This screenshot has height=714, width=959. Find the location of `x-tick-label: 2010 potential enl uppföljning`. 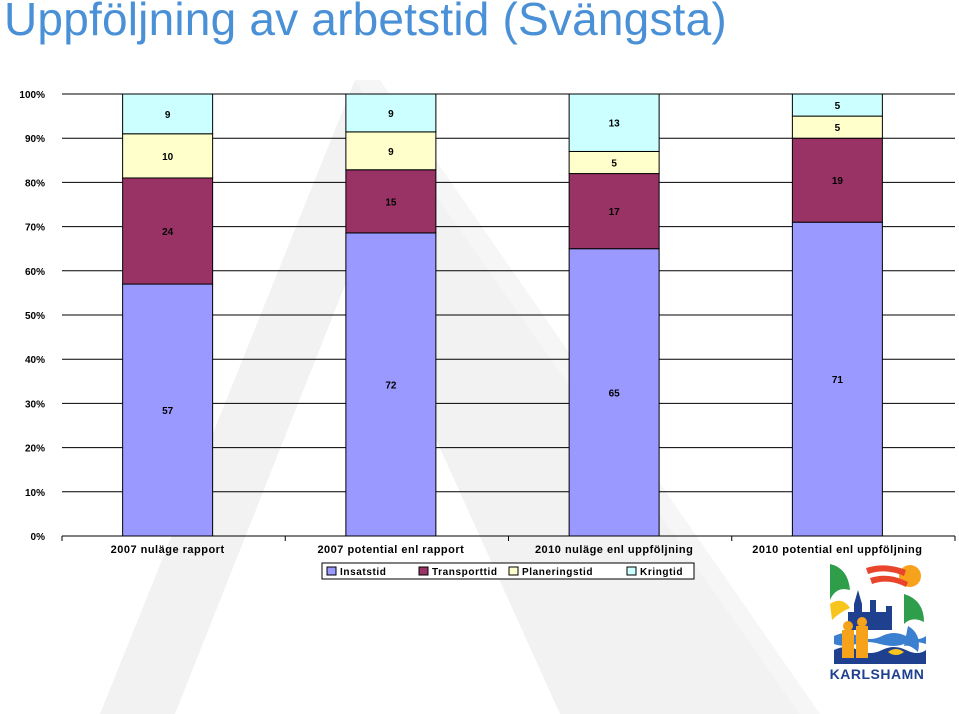

x-tick-label: 2010 potential enl uppföljning is located at coordinates (837, 550).